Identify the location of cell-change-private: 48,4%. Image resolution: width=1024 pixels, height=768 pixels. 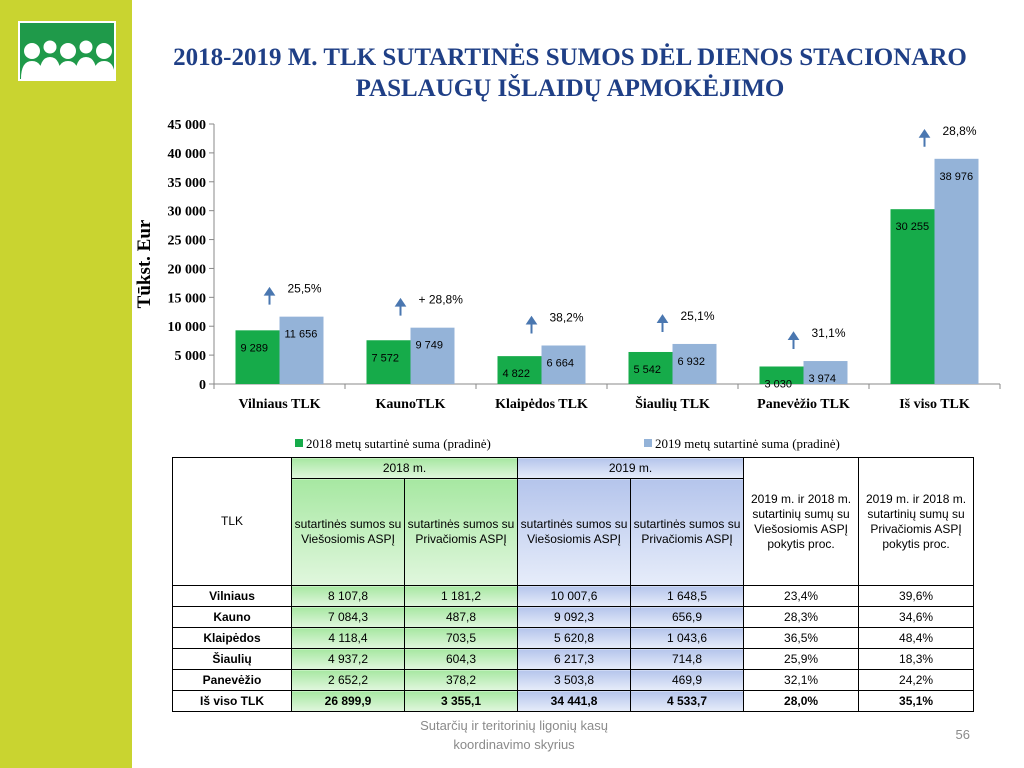
(916, 638).